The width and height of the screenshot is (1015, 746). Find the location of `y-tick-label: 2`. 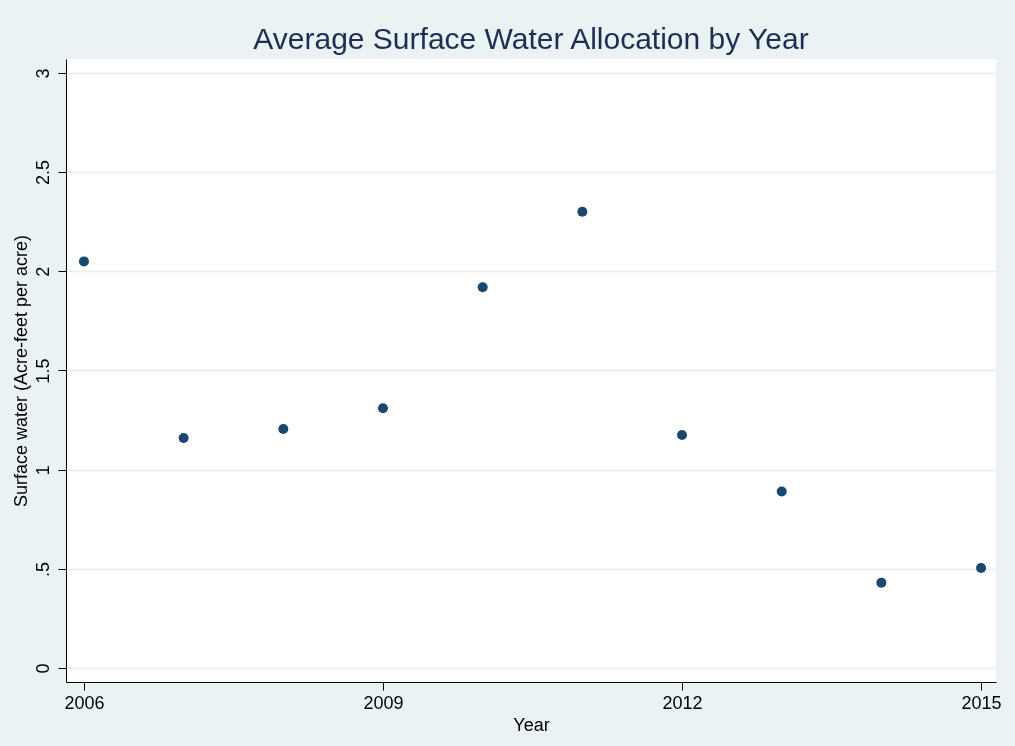

y-tick-label: 2 is located at coordinates (42, 271).